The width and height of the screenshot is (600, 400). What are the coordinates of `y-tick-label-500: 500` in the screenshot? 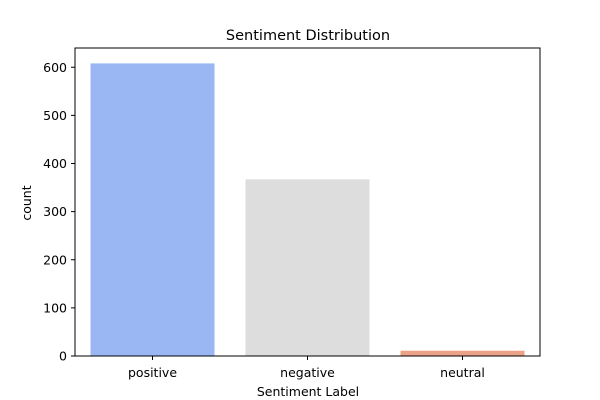 It's located at (55, 115).